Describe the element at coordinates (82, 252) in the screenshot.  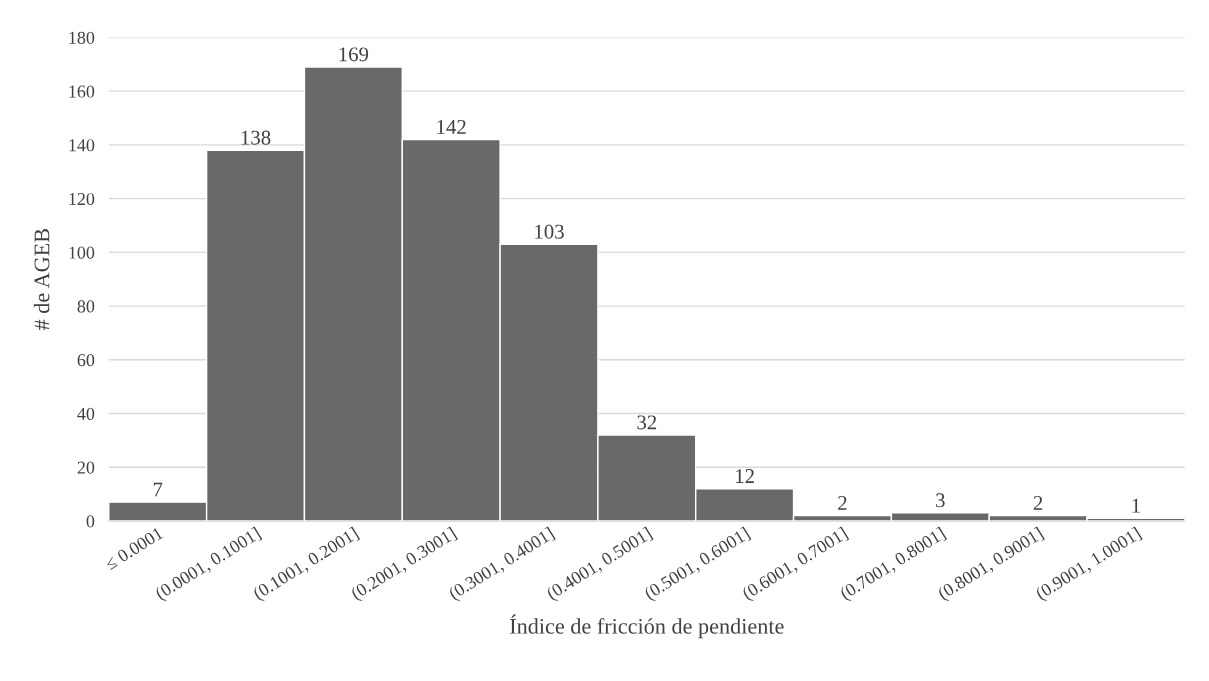
I see `y-tick-label: 100` at that location.